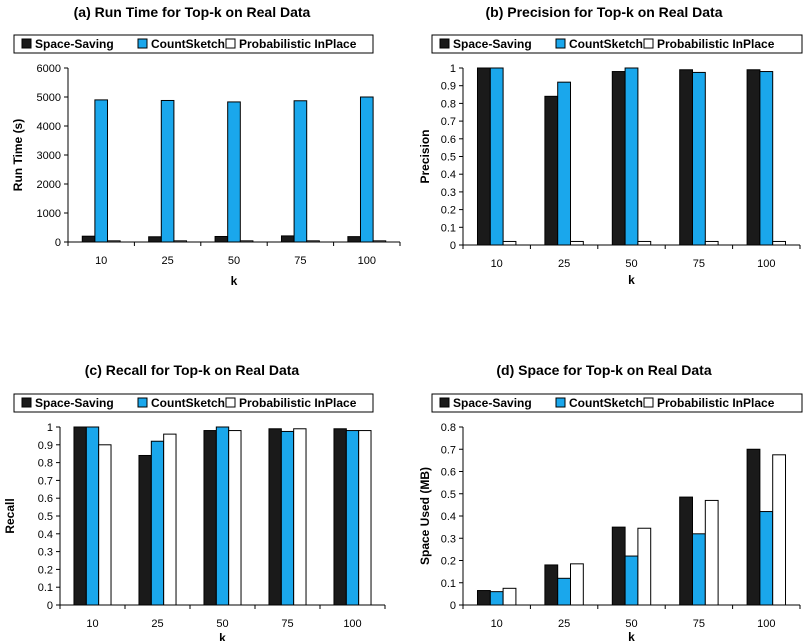  Describe the element at coordinates (448, 539) in the screenshot. I see `y-tick-label: 0.3` at that location.